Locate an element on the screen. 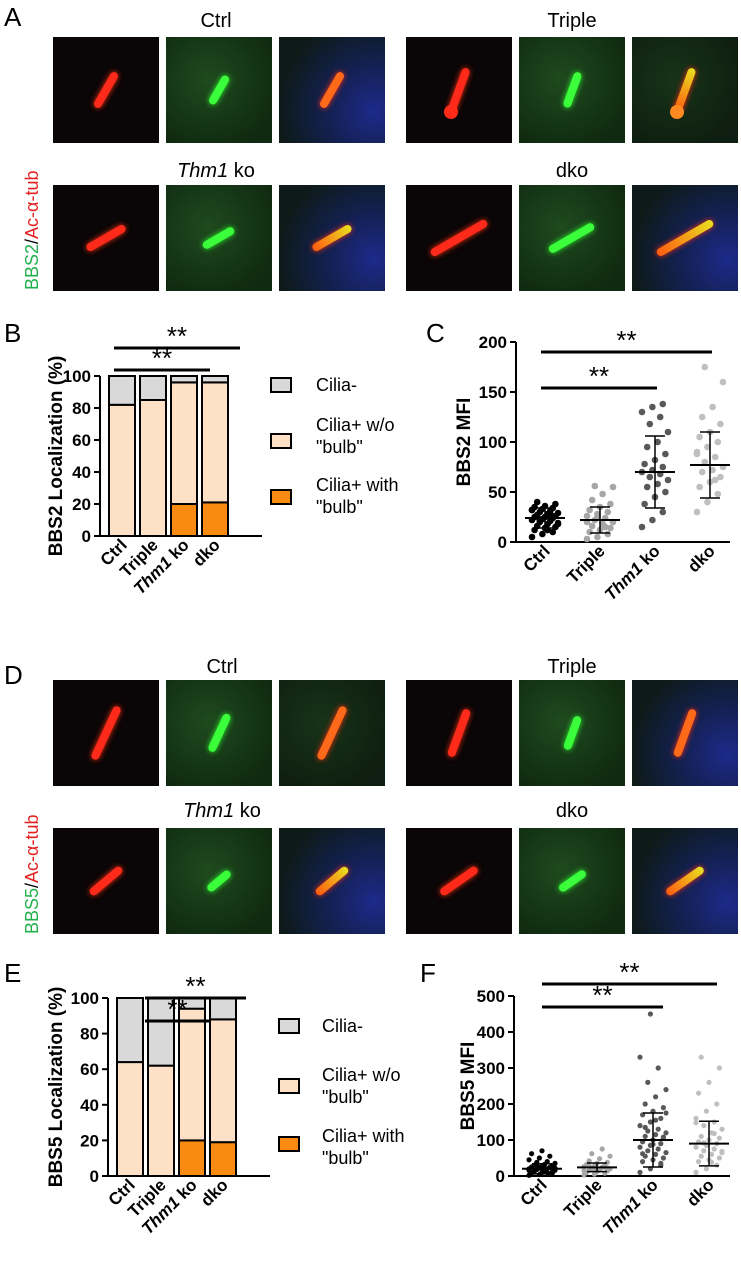  chart-c-sig-label-1: ** is located at coordinates (626, 340).